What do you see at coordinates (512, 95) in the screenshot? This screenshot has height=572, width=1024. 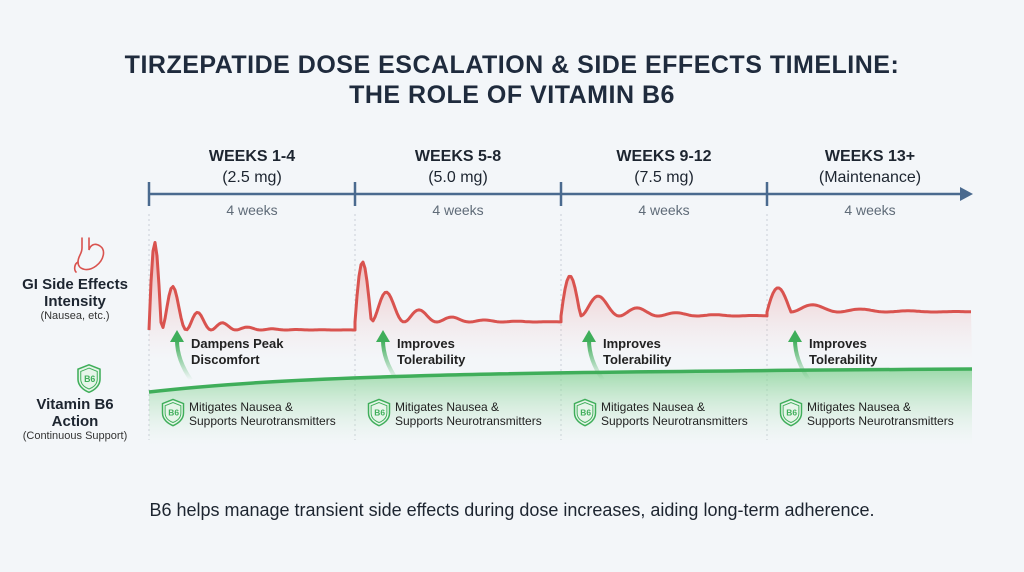 I see `title-line-2: THE ROLE OF VITAMIN B6` at bounding box center [512, 95].